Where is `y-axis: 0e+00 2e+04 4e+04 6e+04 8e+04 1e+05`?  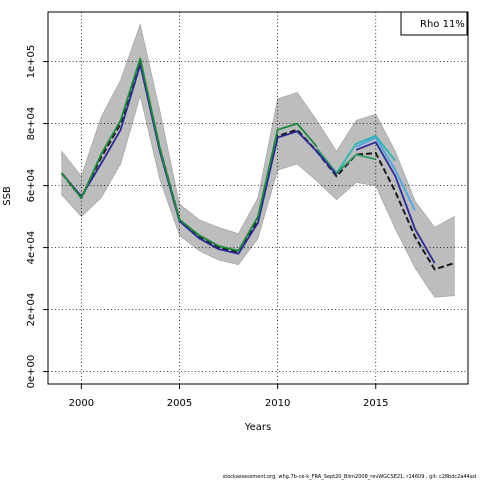 y-axis: 0e+00 2e+04 4e+04 6e+04 8e+04 1e+05 is located at coordinates (37, 217).